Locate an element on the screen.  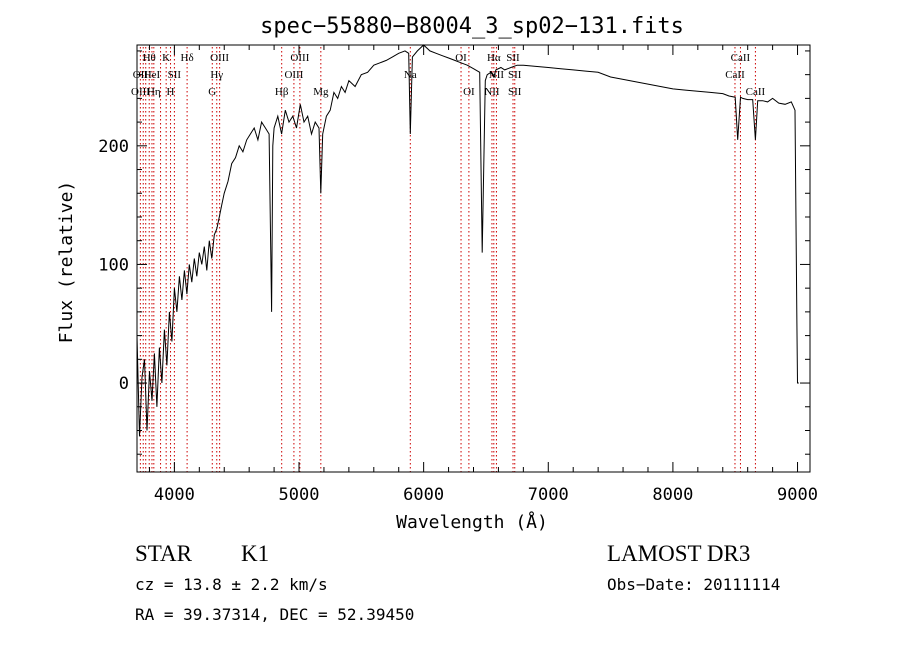
y-tick-label: 100 is located at coordinates (113, 265).